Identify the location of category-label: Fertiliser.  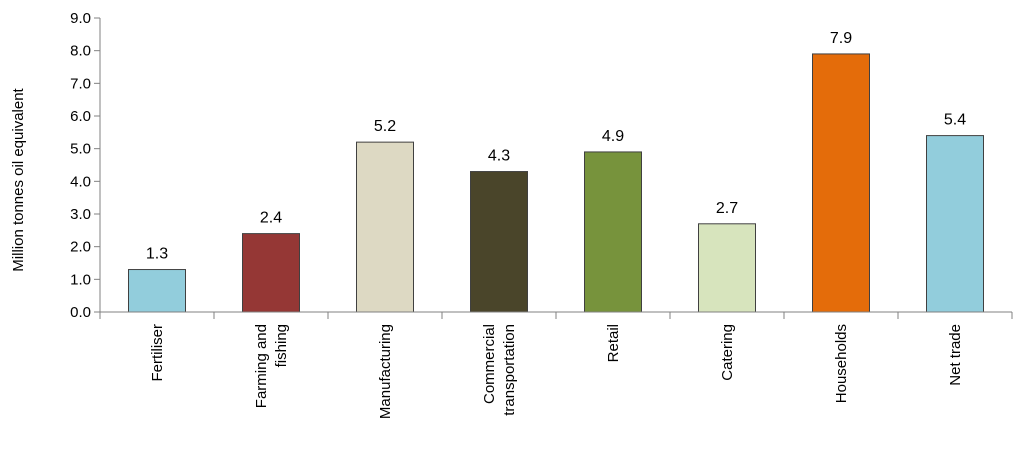
(157, 353).